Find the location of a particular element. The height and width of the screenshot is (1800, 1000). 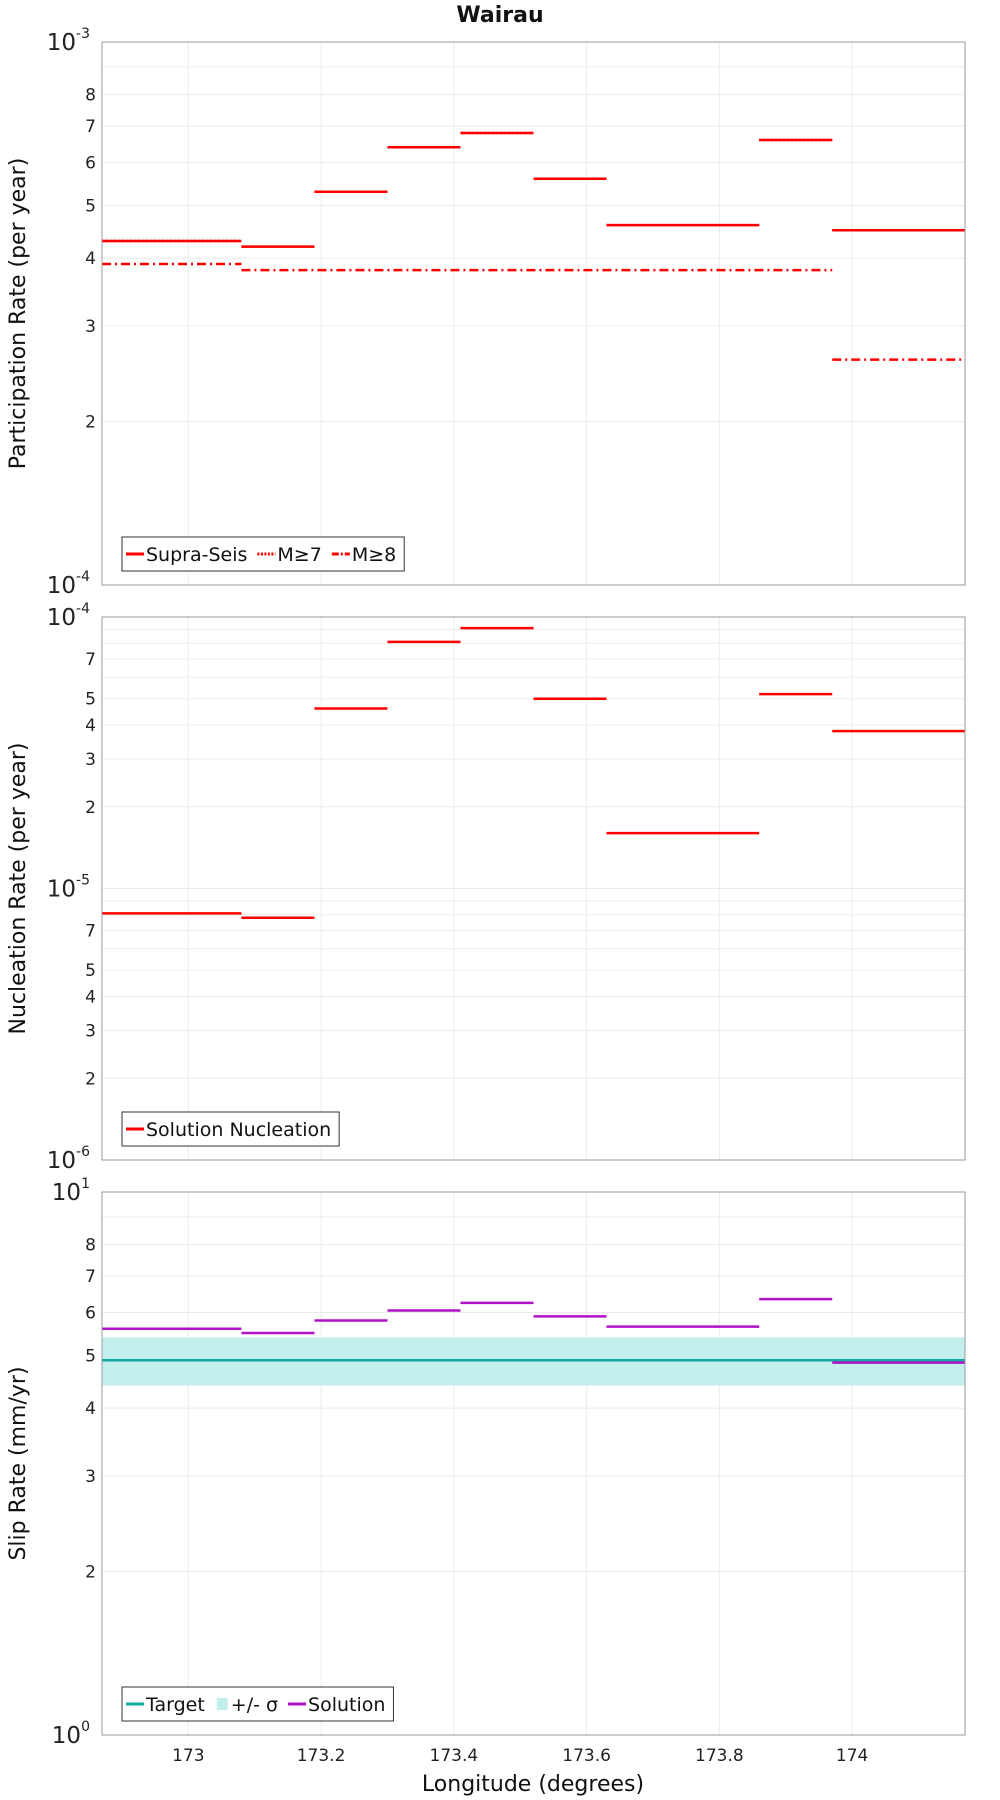

legend-label: Solution is located at coordinates (346, 1705).